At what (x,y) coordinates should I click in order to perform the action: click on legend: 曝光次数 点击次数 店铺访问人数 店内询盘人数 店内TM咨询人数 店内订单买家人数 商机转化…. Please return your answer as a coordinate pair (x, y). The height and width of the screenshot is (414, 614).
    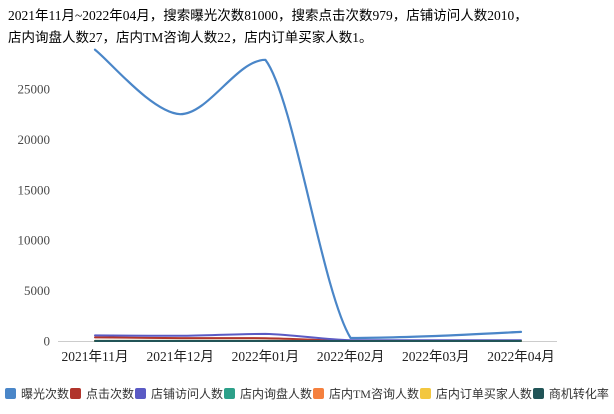
    Looking at the image, I should click on (307, 393).